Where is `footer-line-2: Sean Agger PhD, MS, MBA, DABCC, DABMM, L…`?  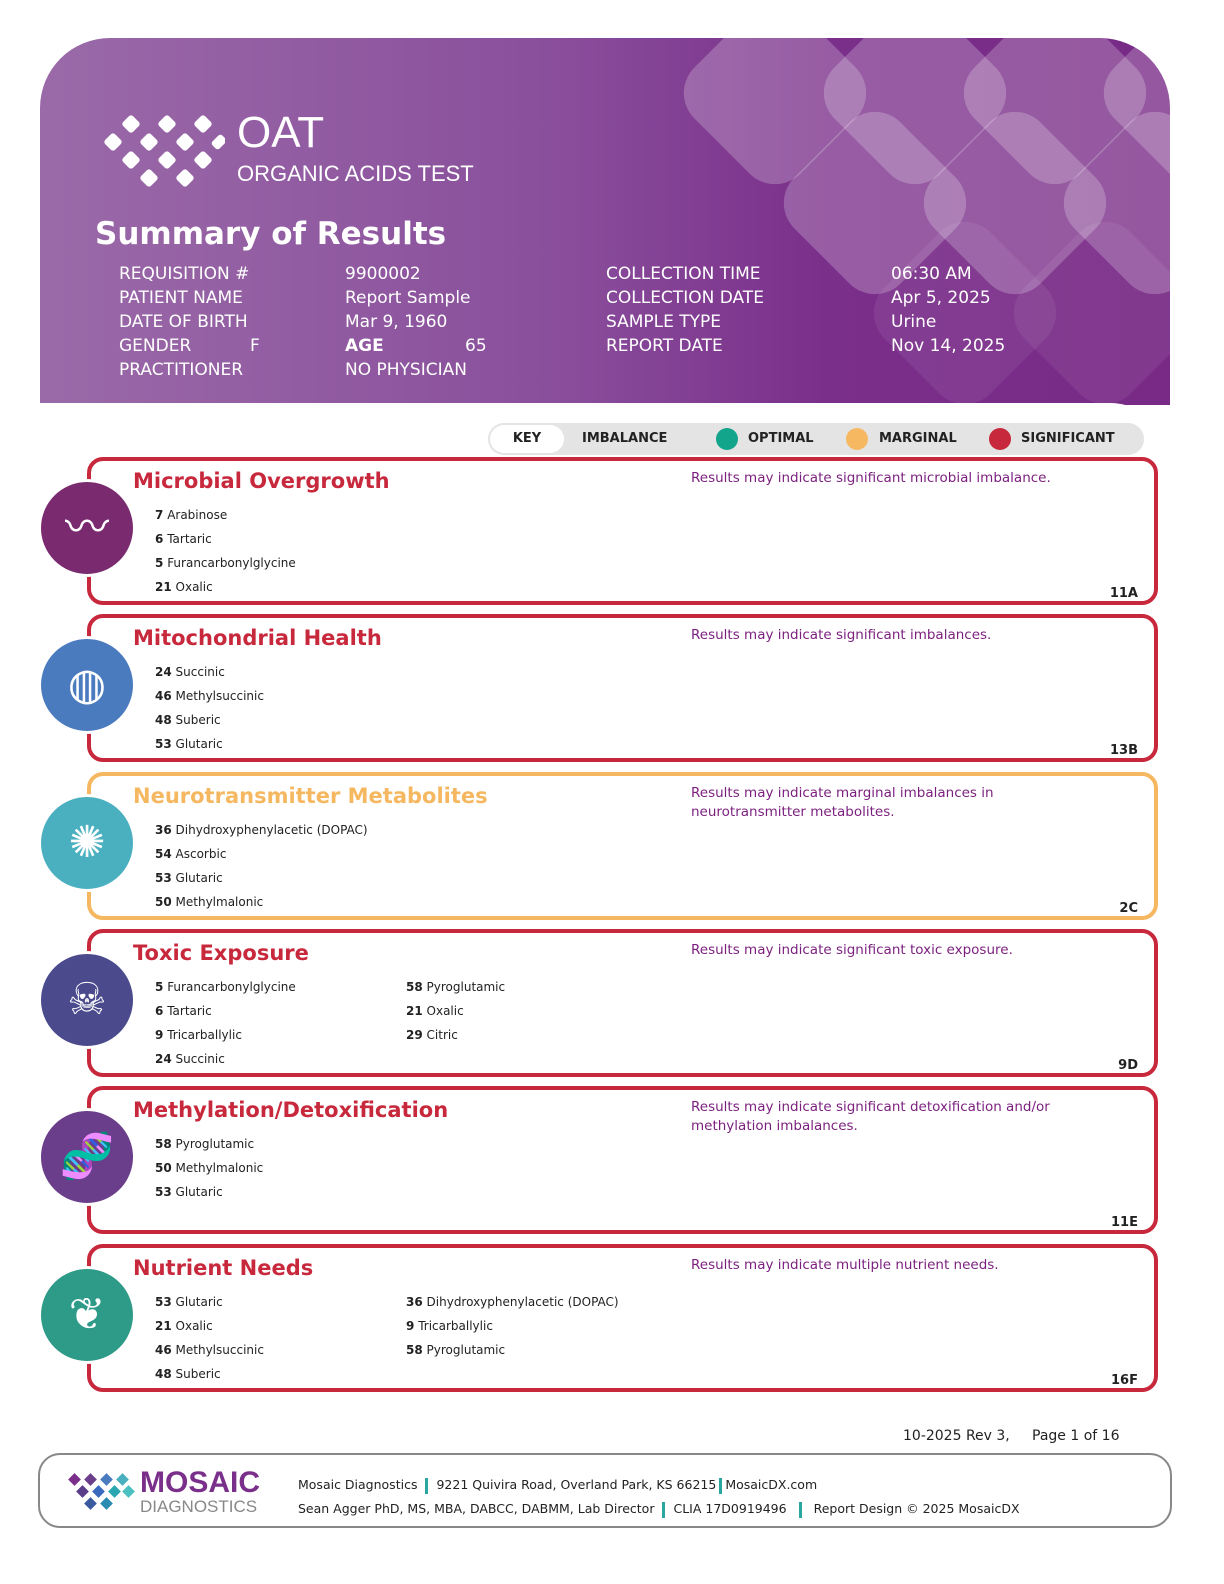 footer-line-2: Sean Agger PhD, MS, MBA, DABCC, DABMM, L… is located at coordinates (659, 1509).